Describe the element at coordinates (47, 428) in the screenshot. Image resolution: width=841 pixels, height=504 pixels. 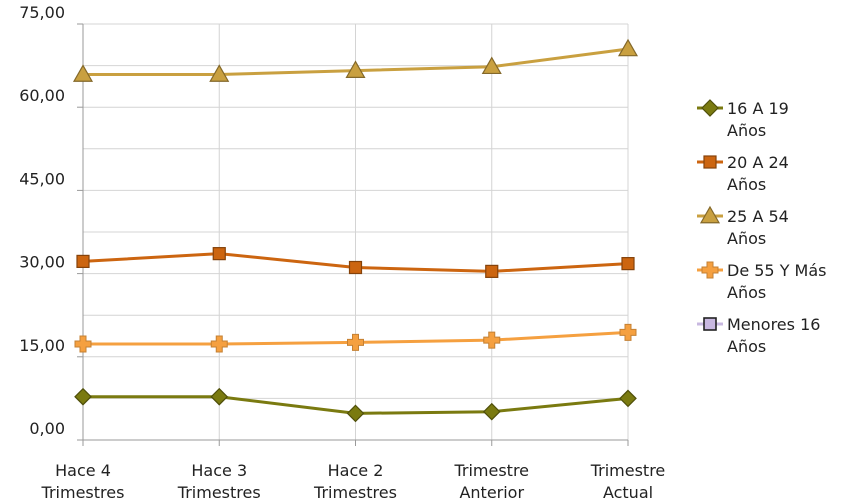
I see `y-tick-label: 0,00` at that location.